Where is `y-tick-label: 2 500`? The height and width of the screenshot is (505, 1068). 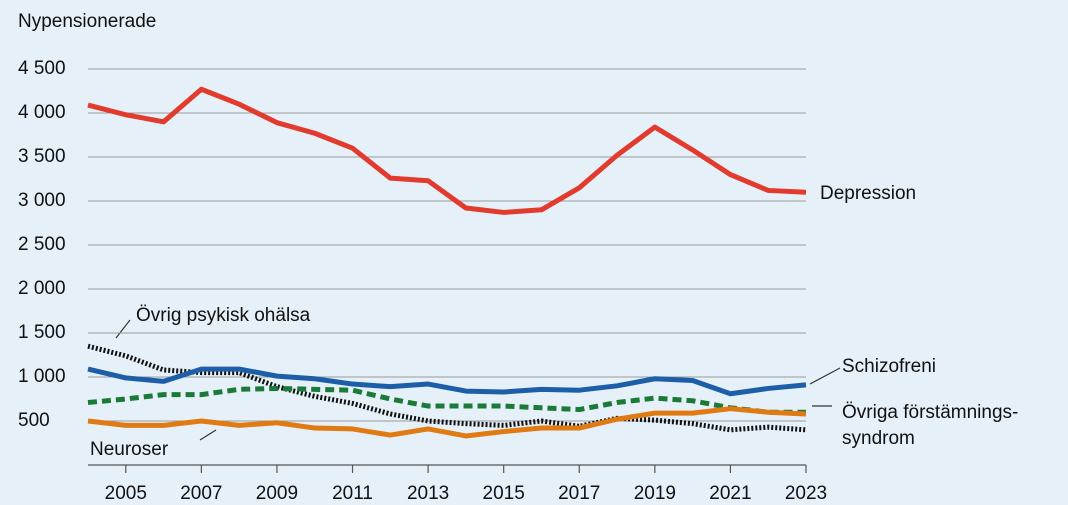
y-tick-label: 2 500 is located at coordinates (42, 244).